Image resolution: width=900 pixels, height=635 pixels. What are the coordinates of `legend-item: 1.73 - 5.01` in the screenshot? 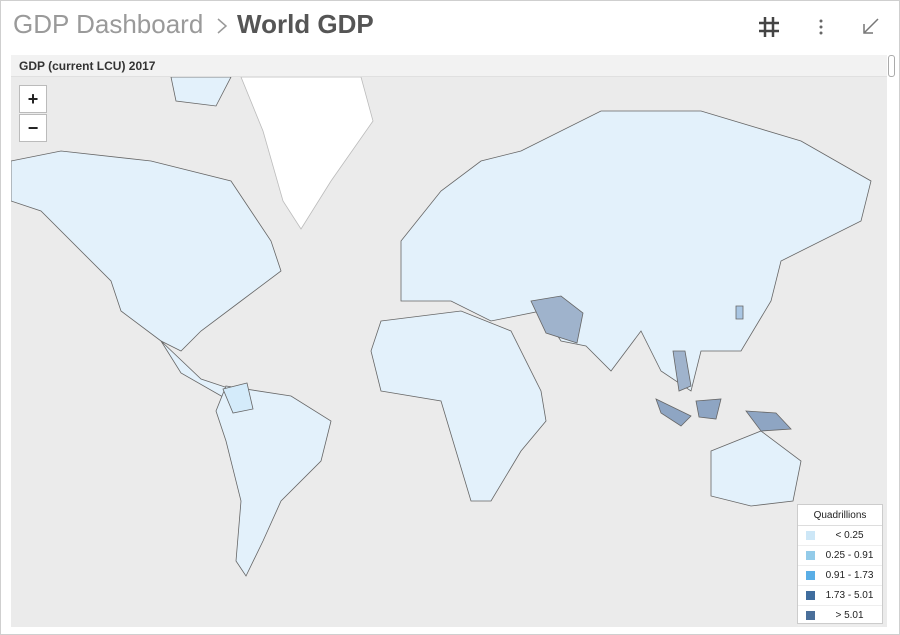 It's located at (840, 596).